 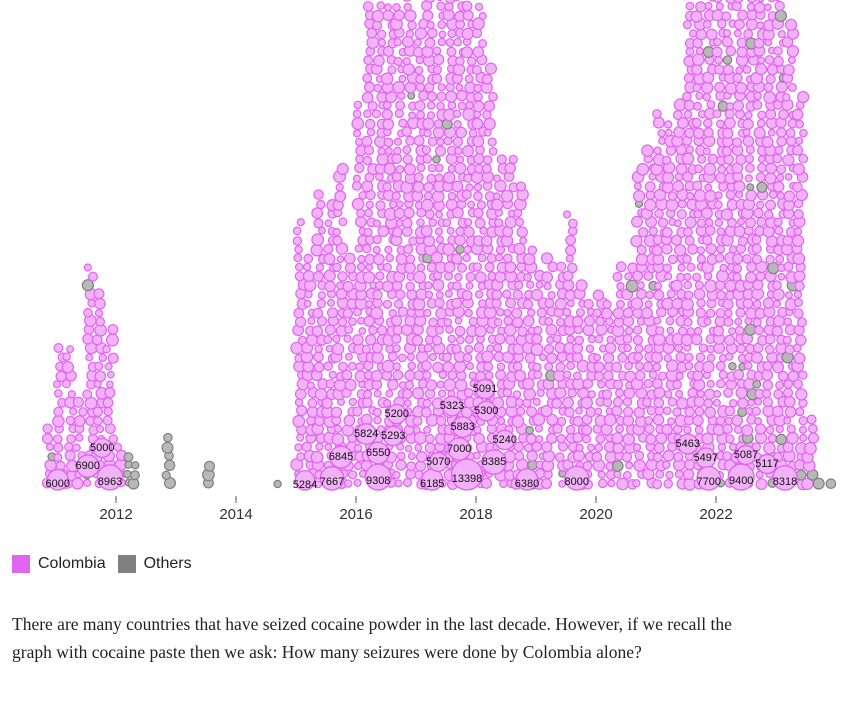 What do you see at coordinates (378, 481) in the screenshot?
I see `value-label: 9308` at bounding box center [378, 481].